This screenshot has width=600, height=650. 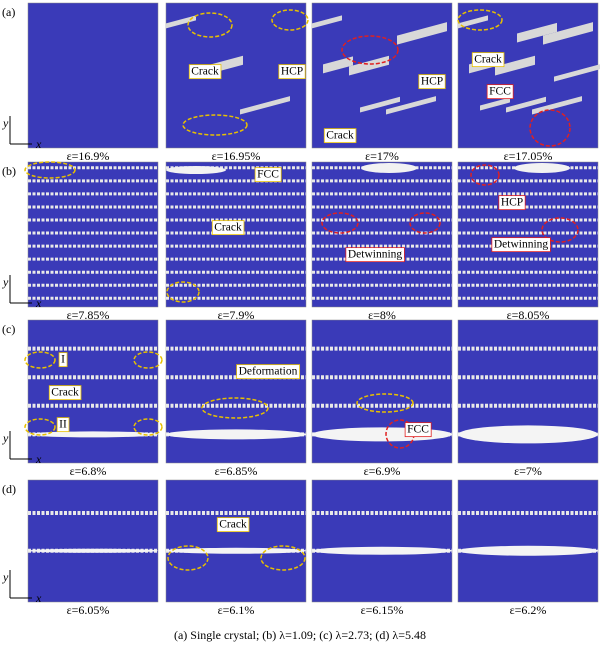 What do you see at coordinates (382, 471) in the screenshot?
I see `strain-label: ε=6.9%` at bounding box center [382, 471].